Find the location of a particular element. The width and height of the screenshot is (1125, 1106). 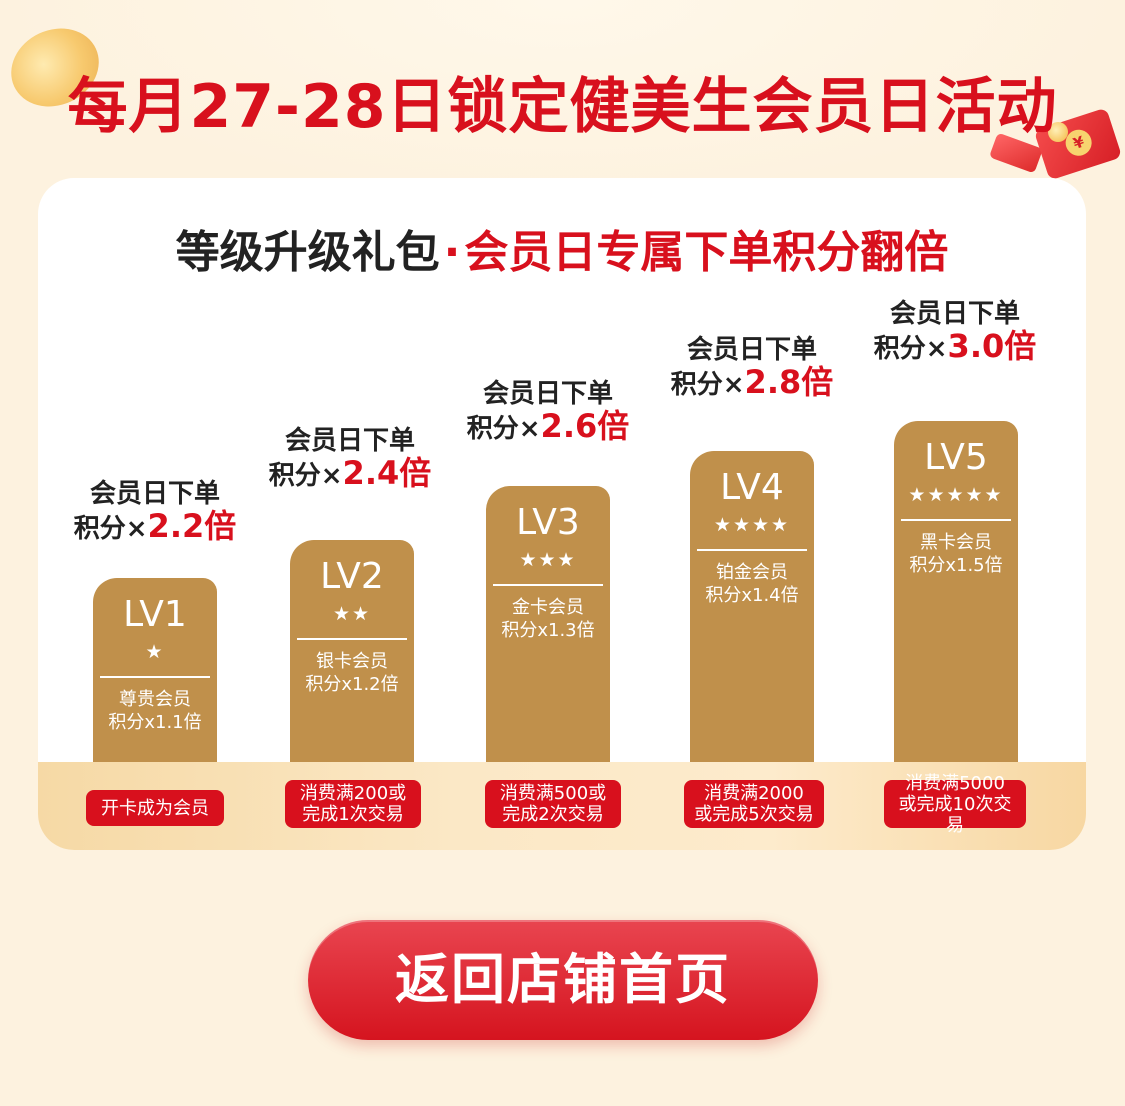

level-4-name: LV4 is located at coordinates (752, 487).